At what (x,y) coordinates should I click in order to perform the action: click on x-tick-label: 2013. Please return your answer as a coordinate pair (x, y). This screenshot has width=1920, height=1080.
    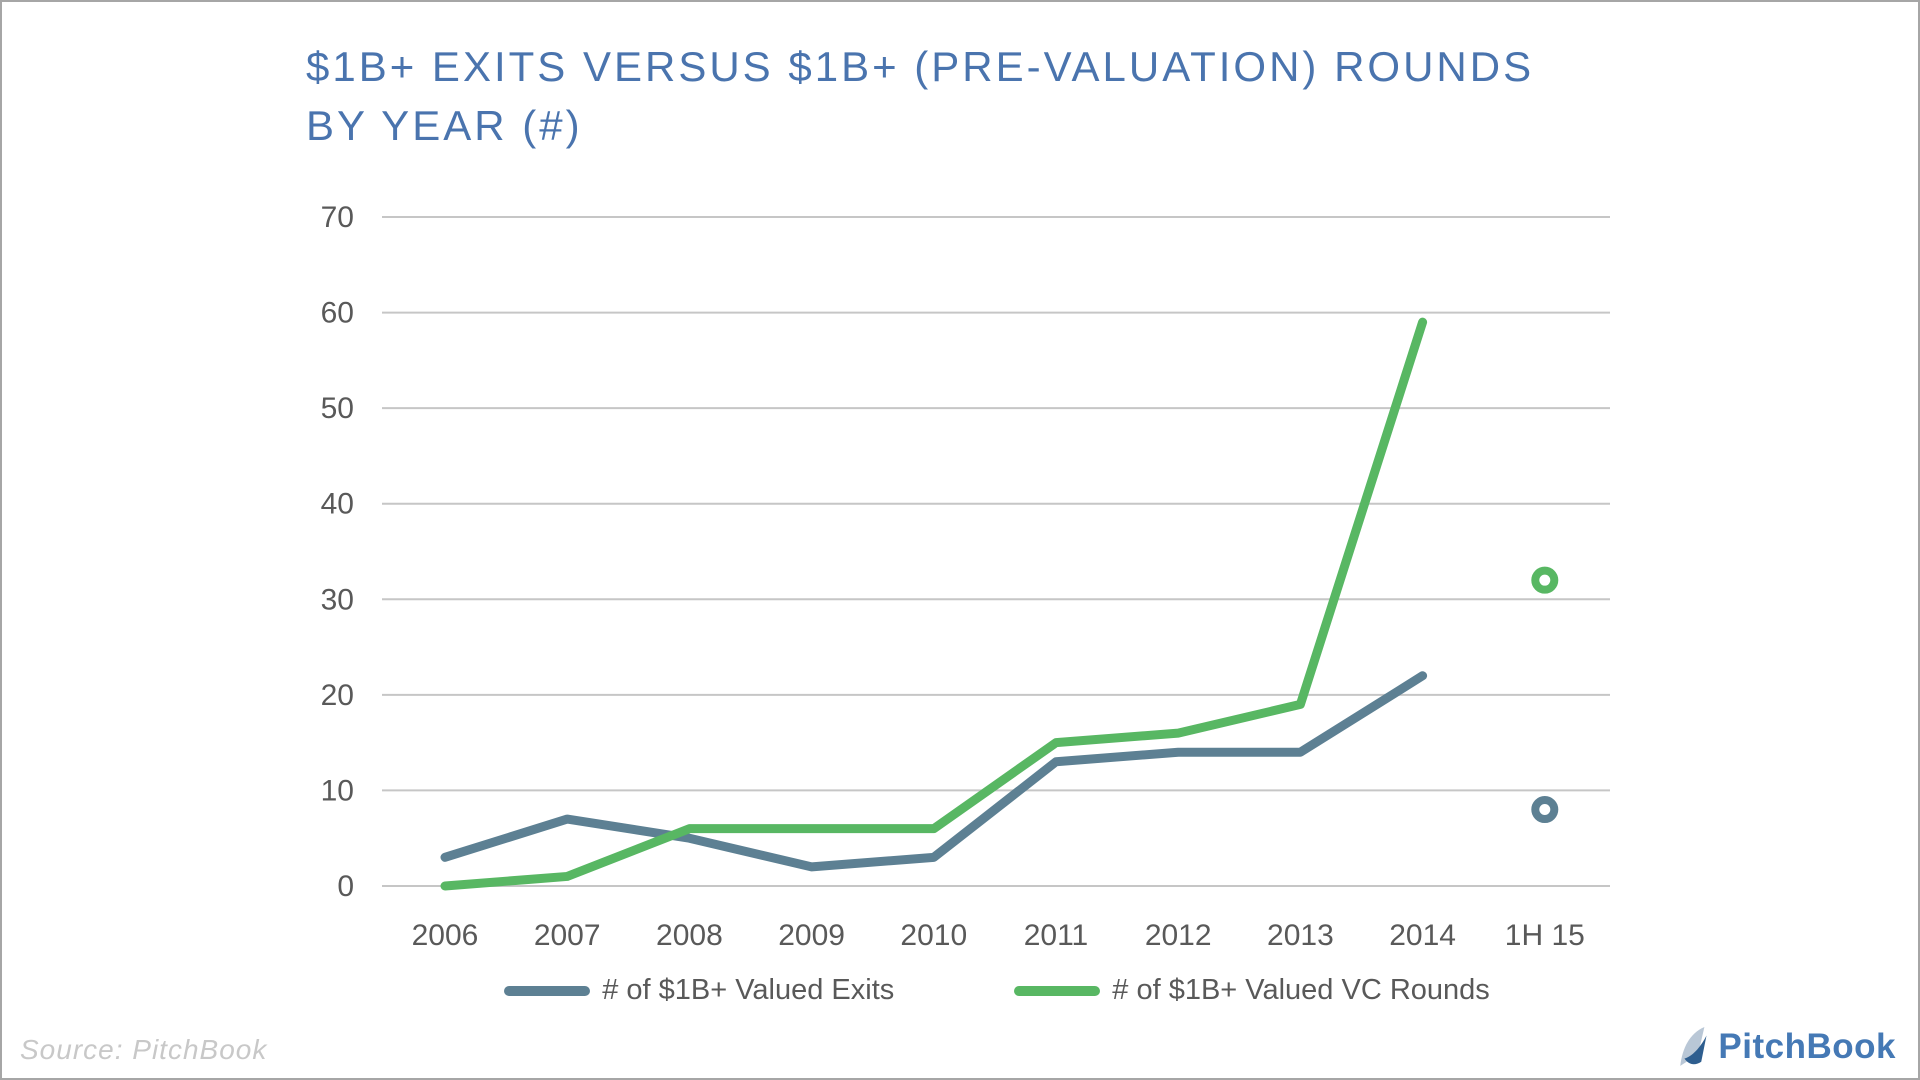
    Looking at the image, I should click on (1300, 935).